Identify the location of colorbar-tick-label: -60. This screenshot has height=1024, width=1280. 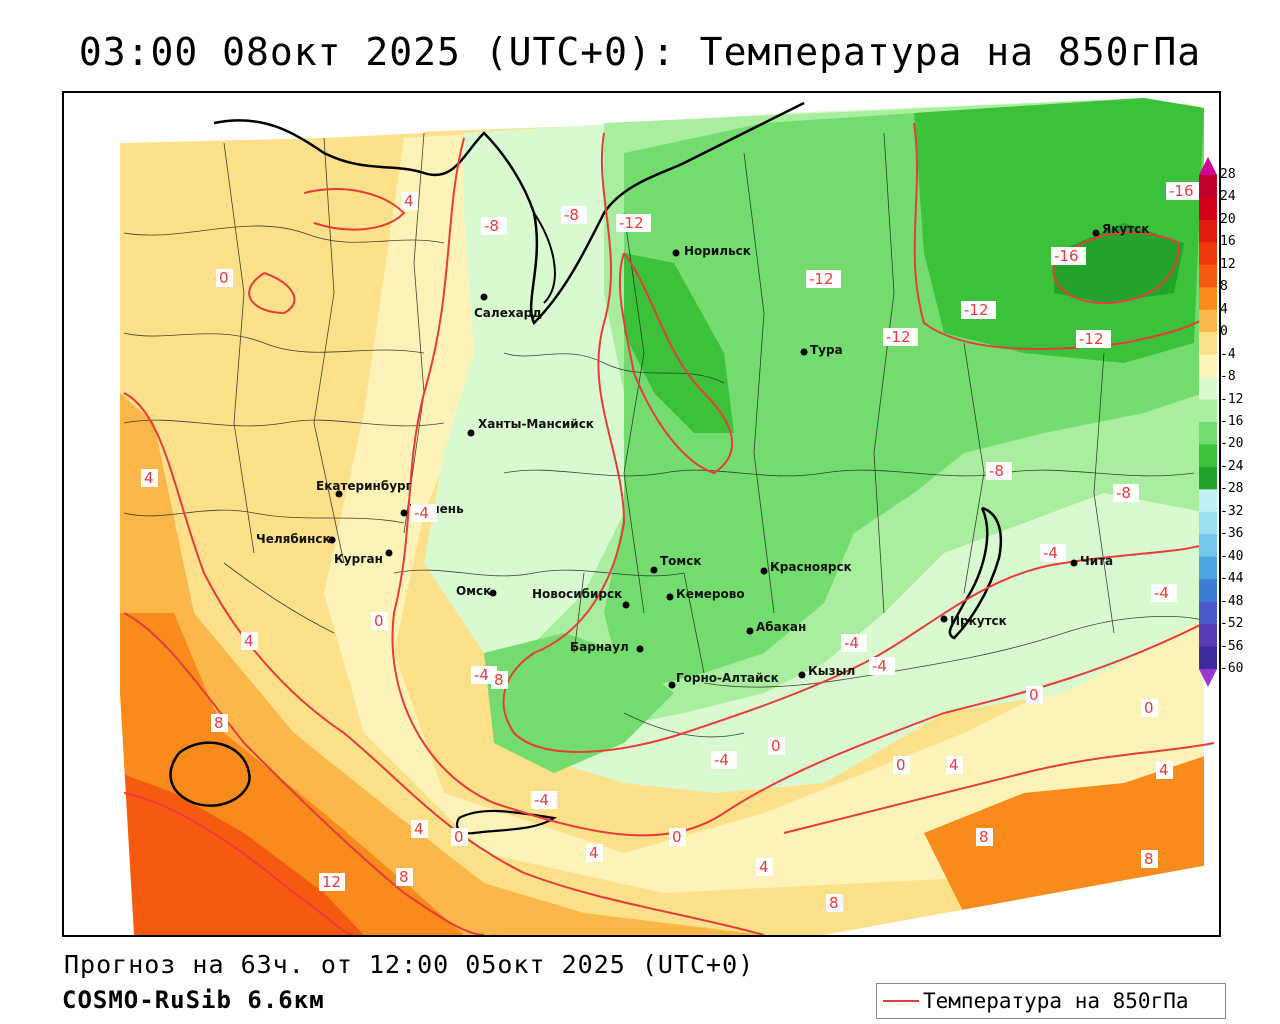
(1232, 668).